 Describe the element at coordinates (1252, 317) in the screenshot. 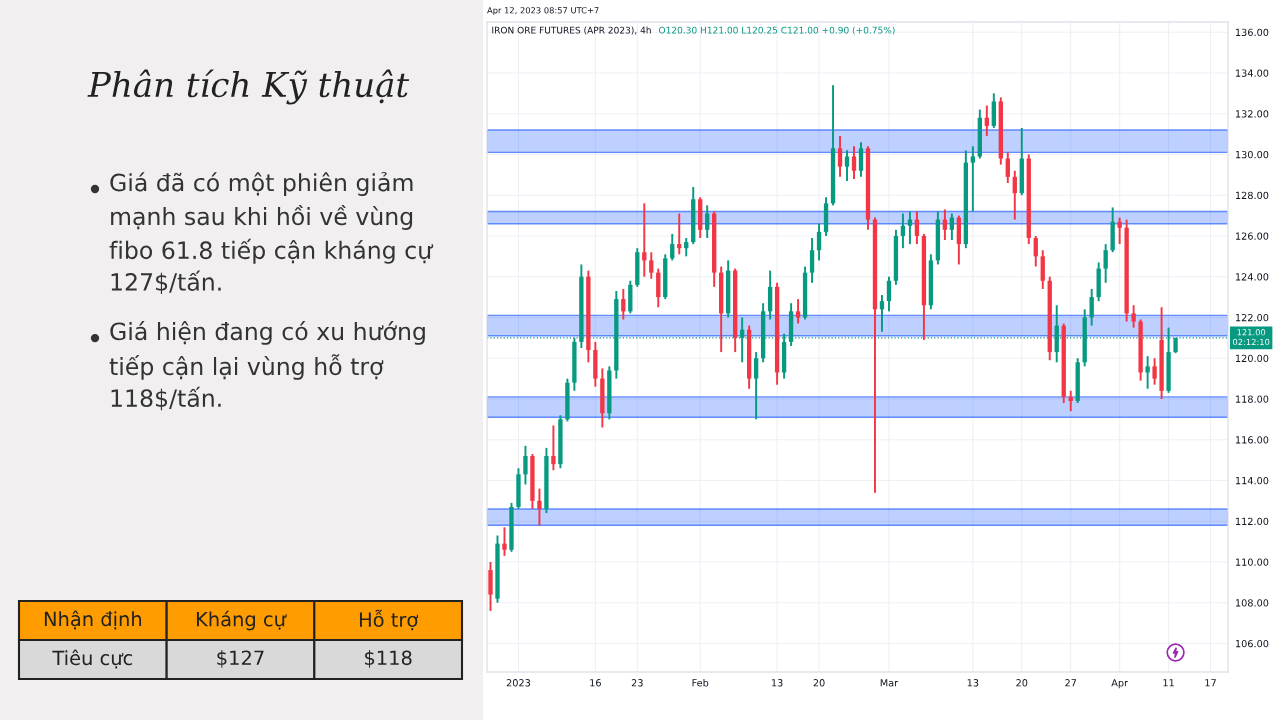

I see `y-tick-label: 122.00` at that location.